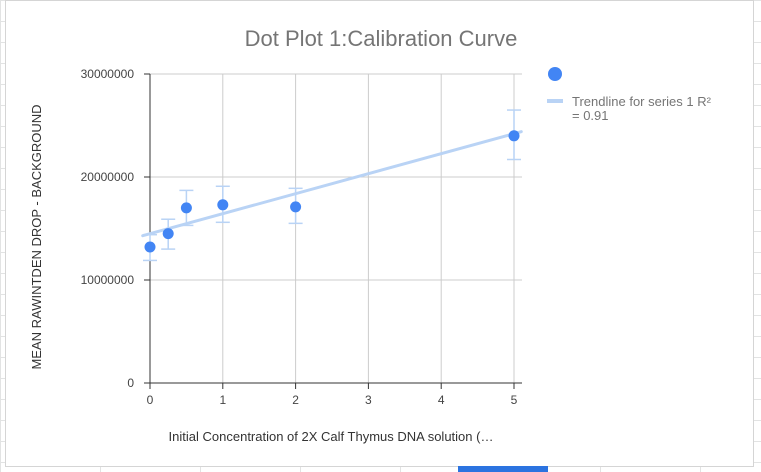 This screenshot has height=472, width=761. What do you see at coordinates (150, 400) in the screenshot?
I see `x-tick-label: 0` at bounding box center [150, 400].